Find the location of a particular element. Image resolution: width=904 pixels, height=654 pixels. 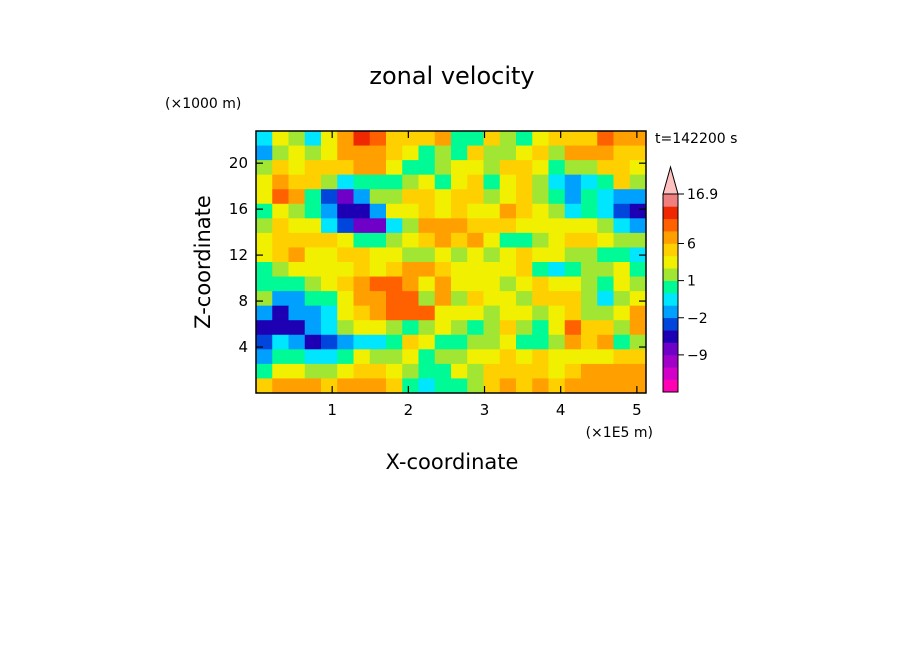

y-axis-unit: (×1000 m) is located at coordinates (203, 104).